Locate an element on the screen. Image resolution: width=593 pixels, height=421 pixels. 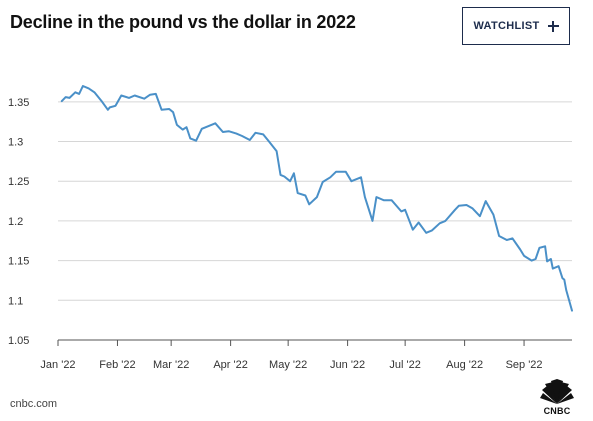
watchlist-label: WATCHLIST is located at coordinates (506, 26).